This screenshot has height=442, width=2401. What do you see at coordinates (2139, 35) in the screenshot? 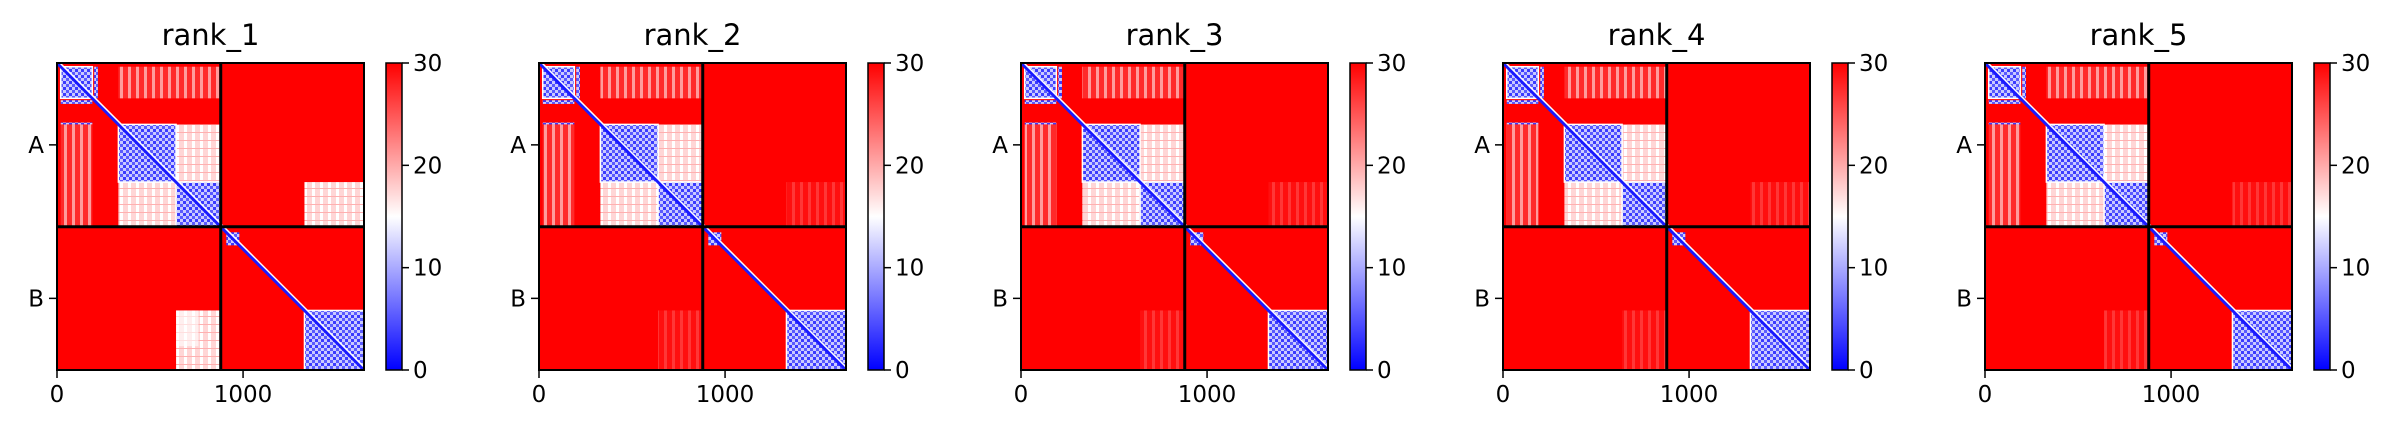
I see `panel-title: rank_5` at bounding box center [2139, 35].